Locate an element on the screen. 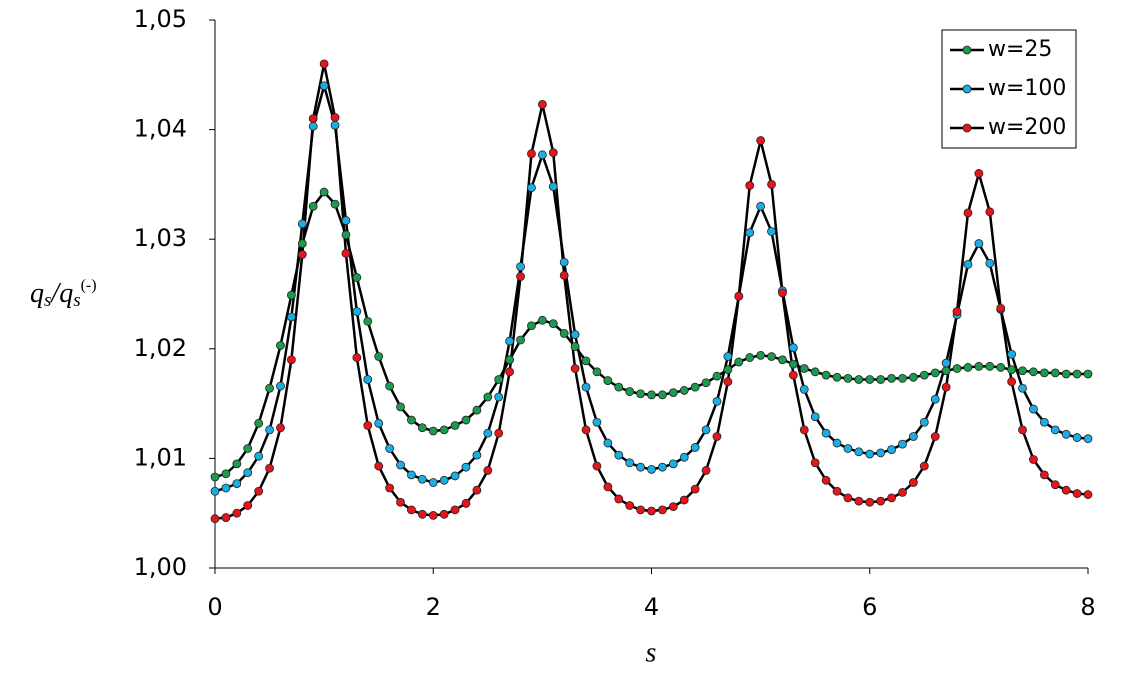 Image resolution: width=1133 pixels, height=678 pixels. y-axis-title-part: s is located at coordinates (47, 300).